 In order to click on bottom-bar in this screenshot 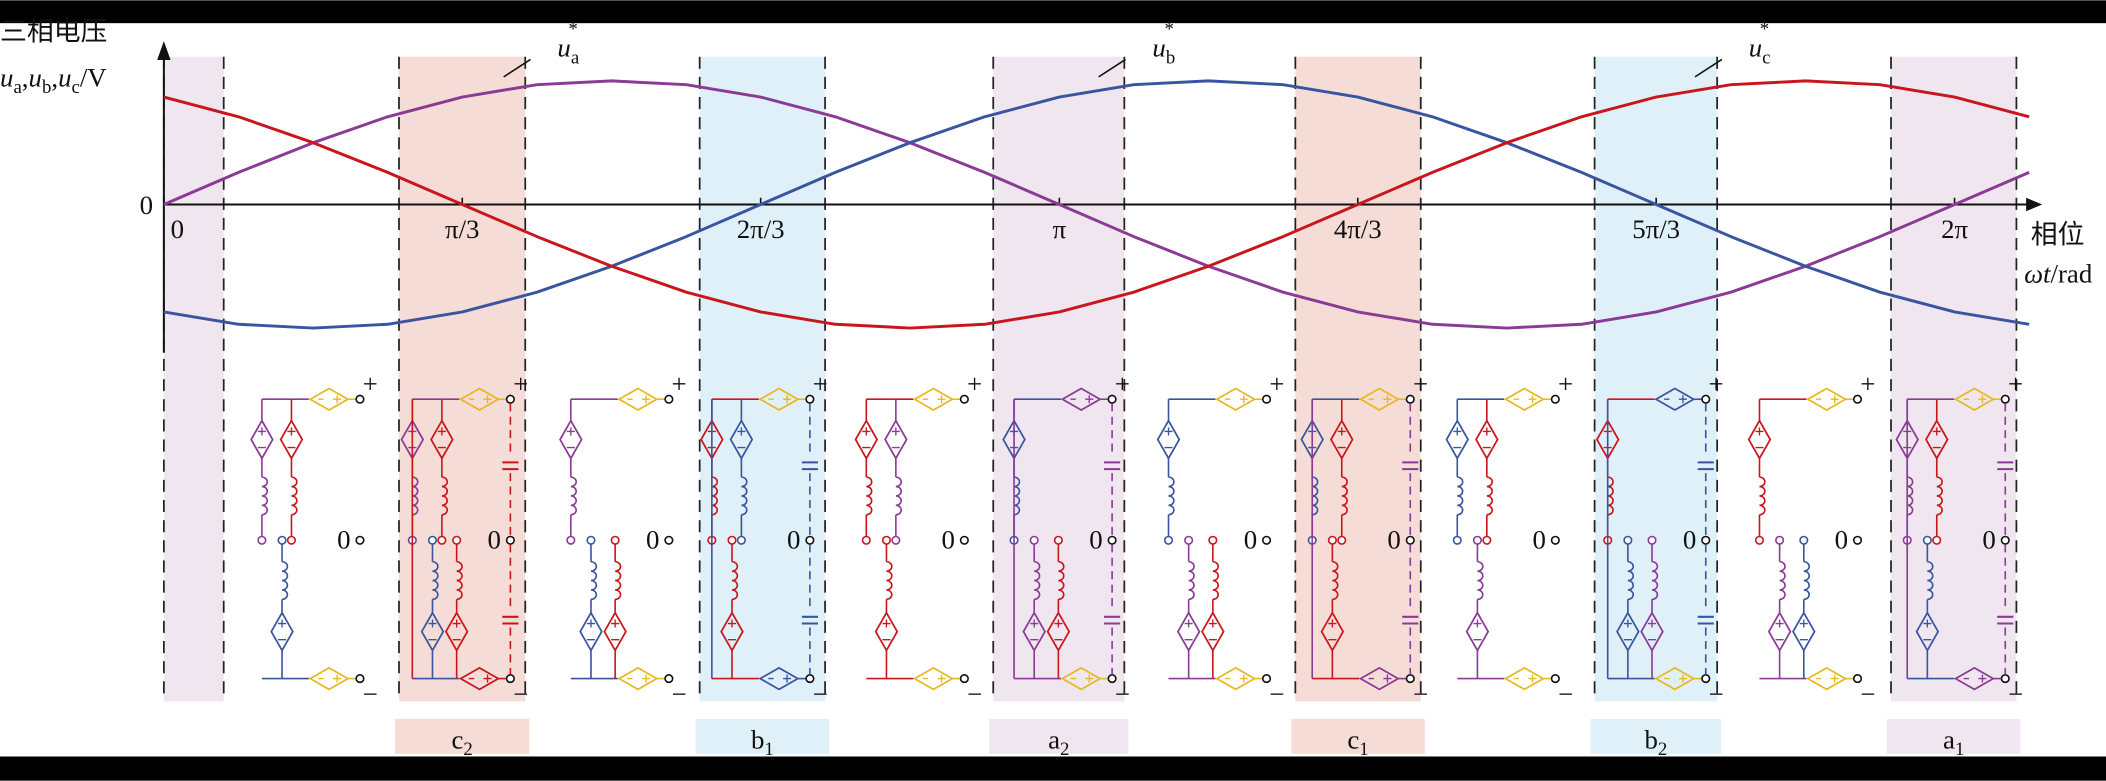, I will do `click(1053, 768)`.